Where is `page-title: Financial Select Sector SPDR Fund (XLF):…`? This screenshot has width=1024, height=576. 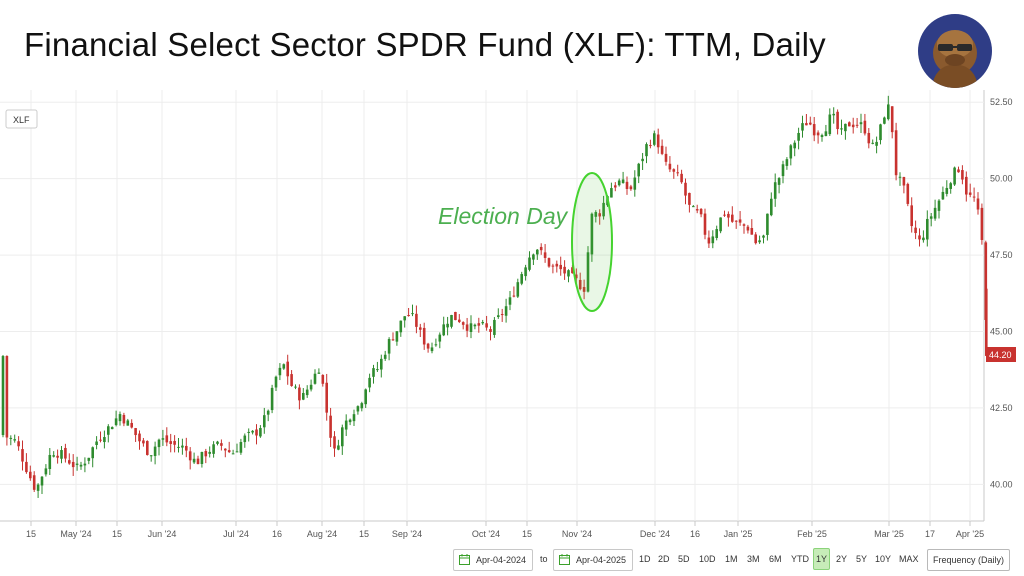 page-title: Financial Select Sector SPDR Fund (XLF):… is located at coordinates (425, 44).